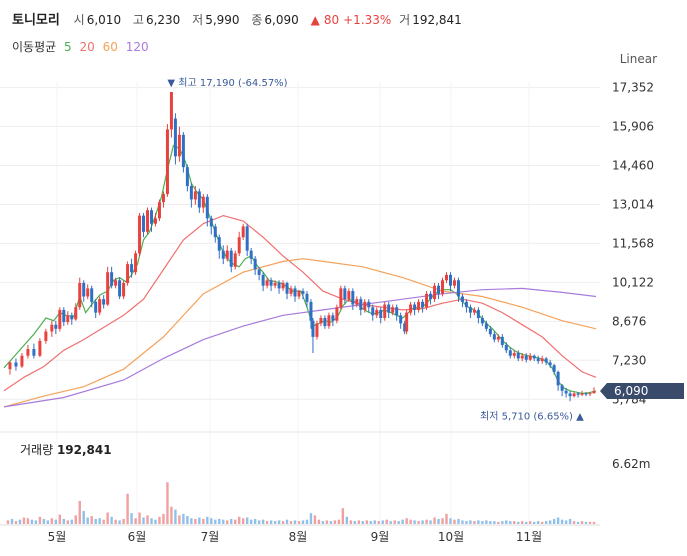  What do you see at coordinates (87, 47) in the screenshot?
I see `ma20-legend: 20` at bounding box center [87, 47].